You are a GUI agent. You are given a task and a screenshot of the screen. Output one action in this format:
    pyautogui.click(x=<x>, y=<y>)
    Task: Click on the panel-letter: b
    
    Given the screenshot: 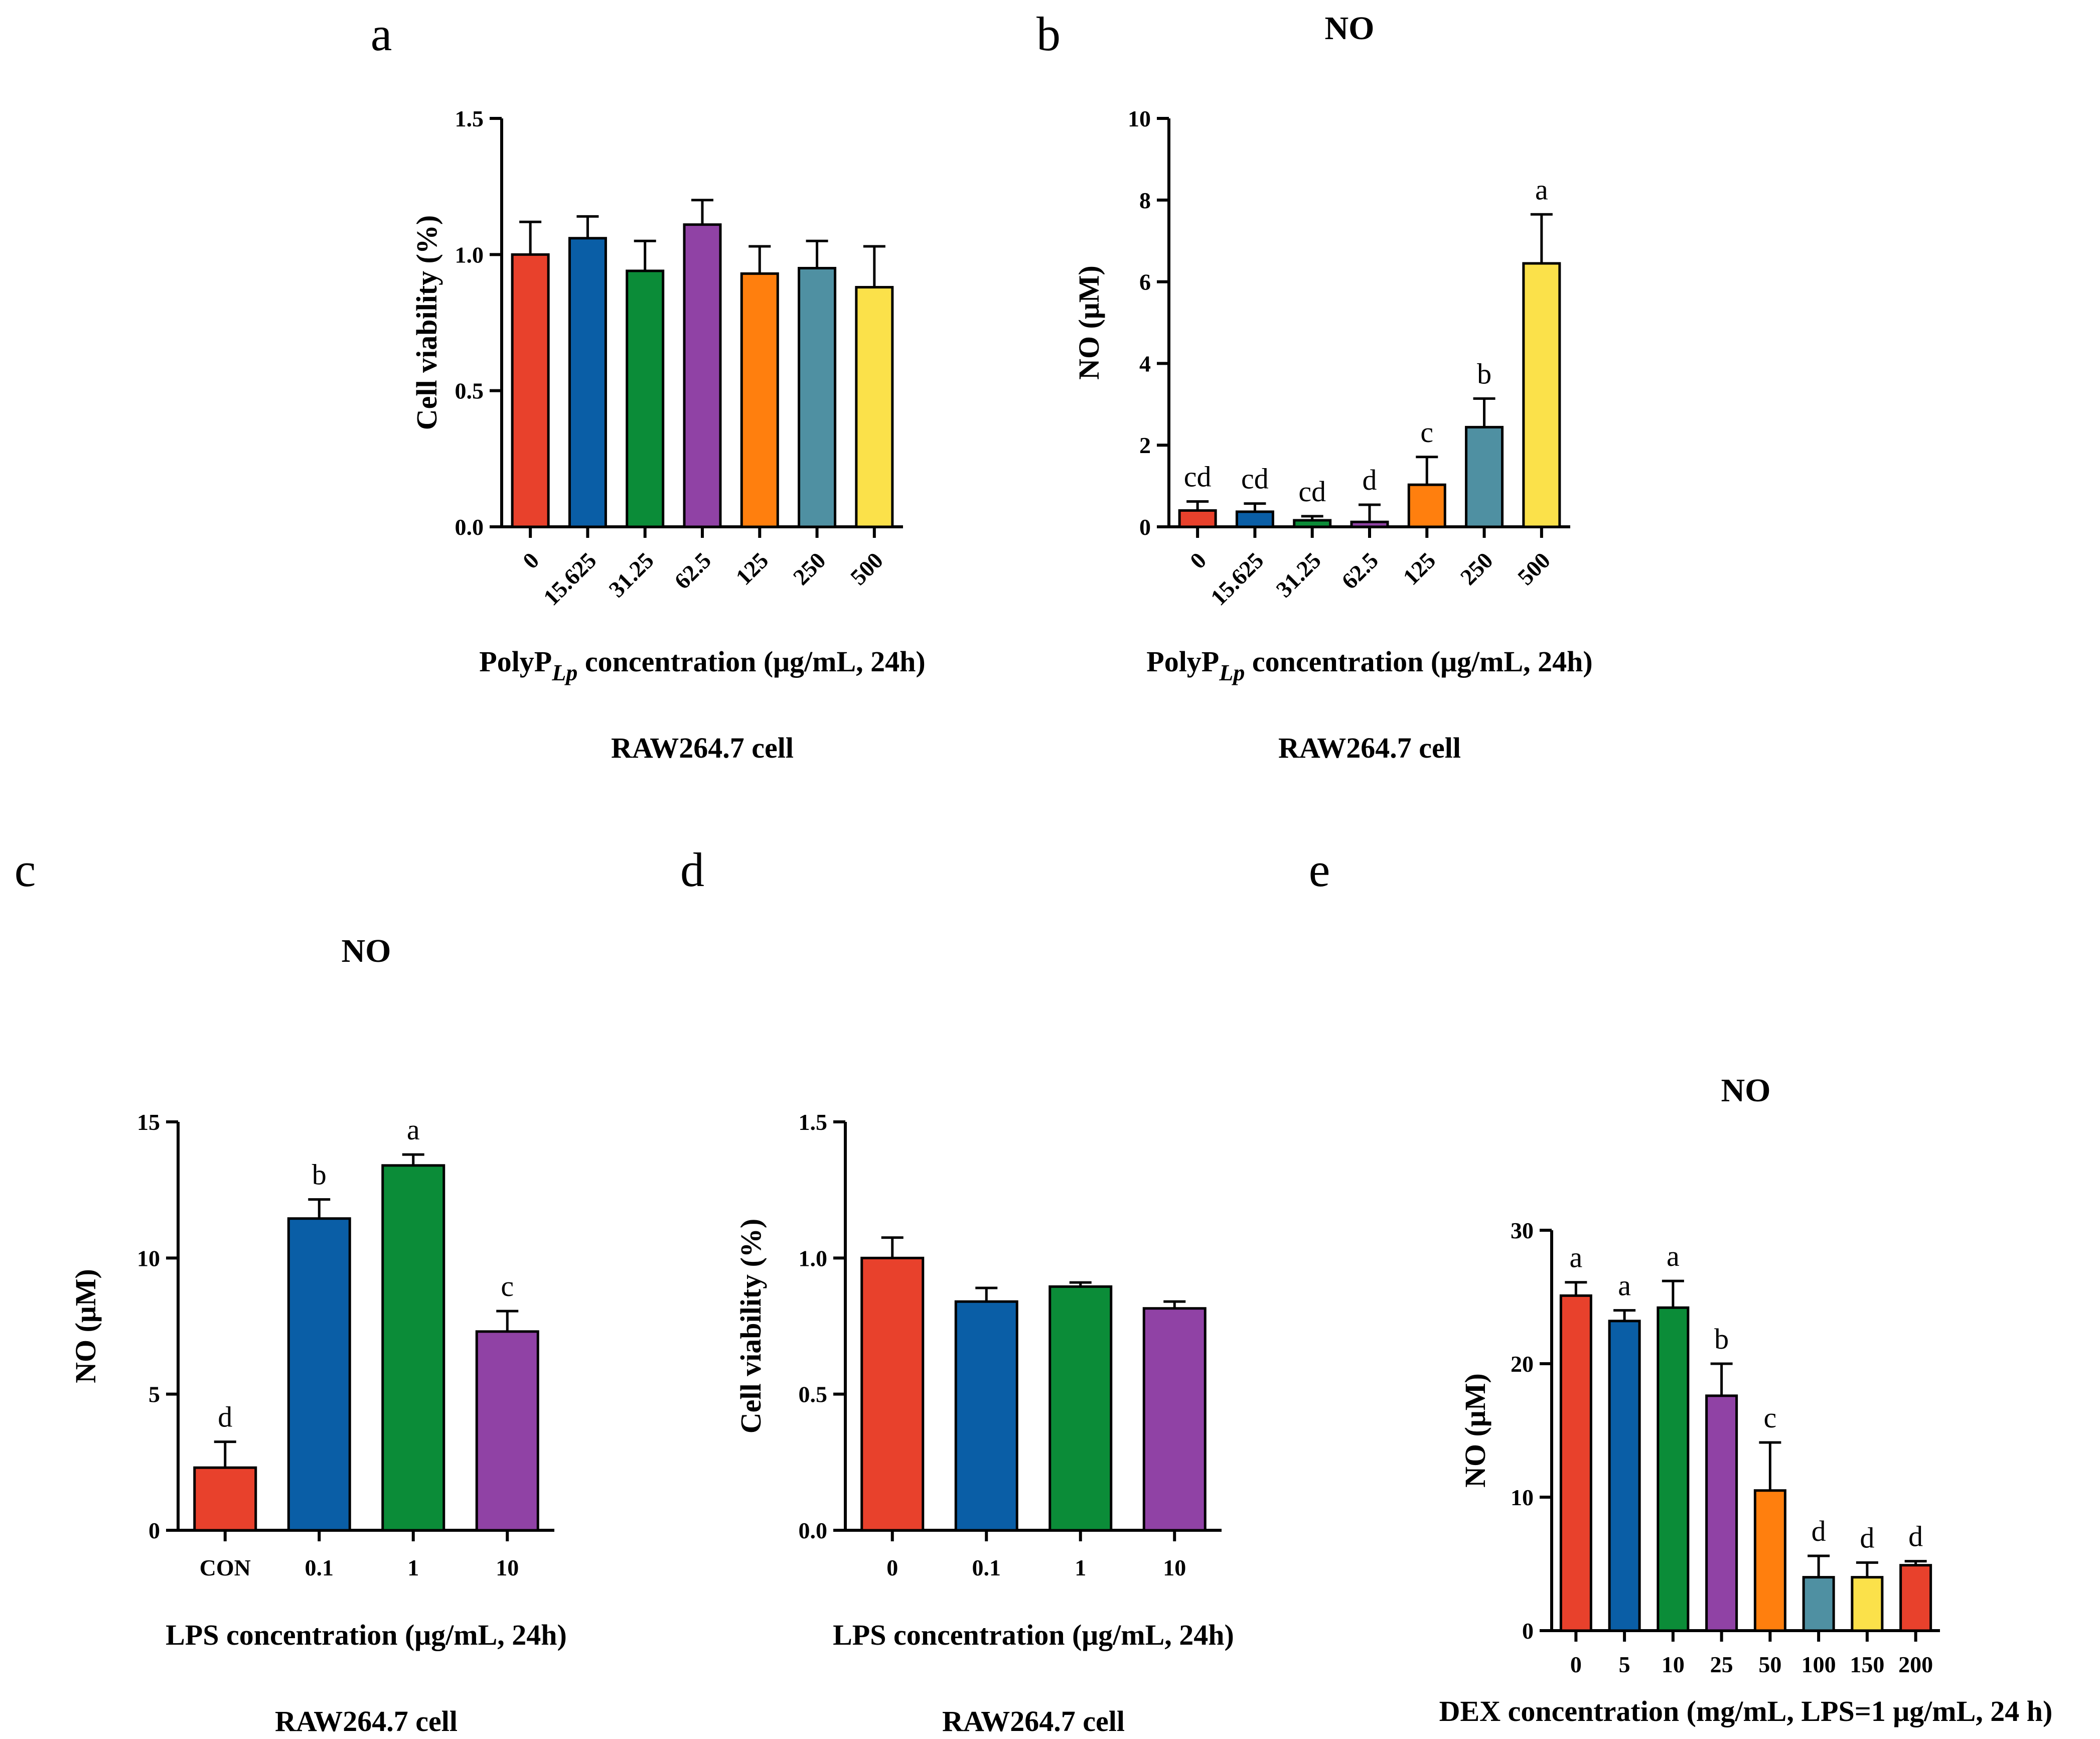 What is the action you would take?
    pyautogui.click(x=1048, y=34)
    